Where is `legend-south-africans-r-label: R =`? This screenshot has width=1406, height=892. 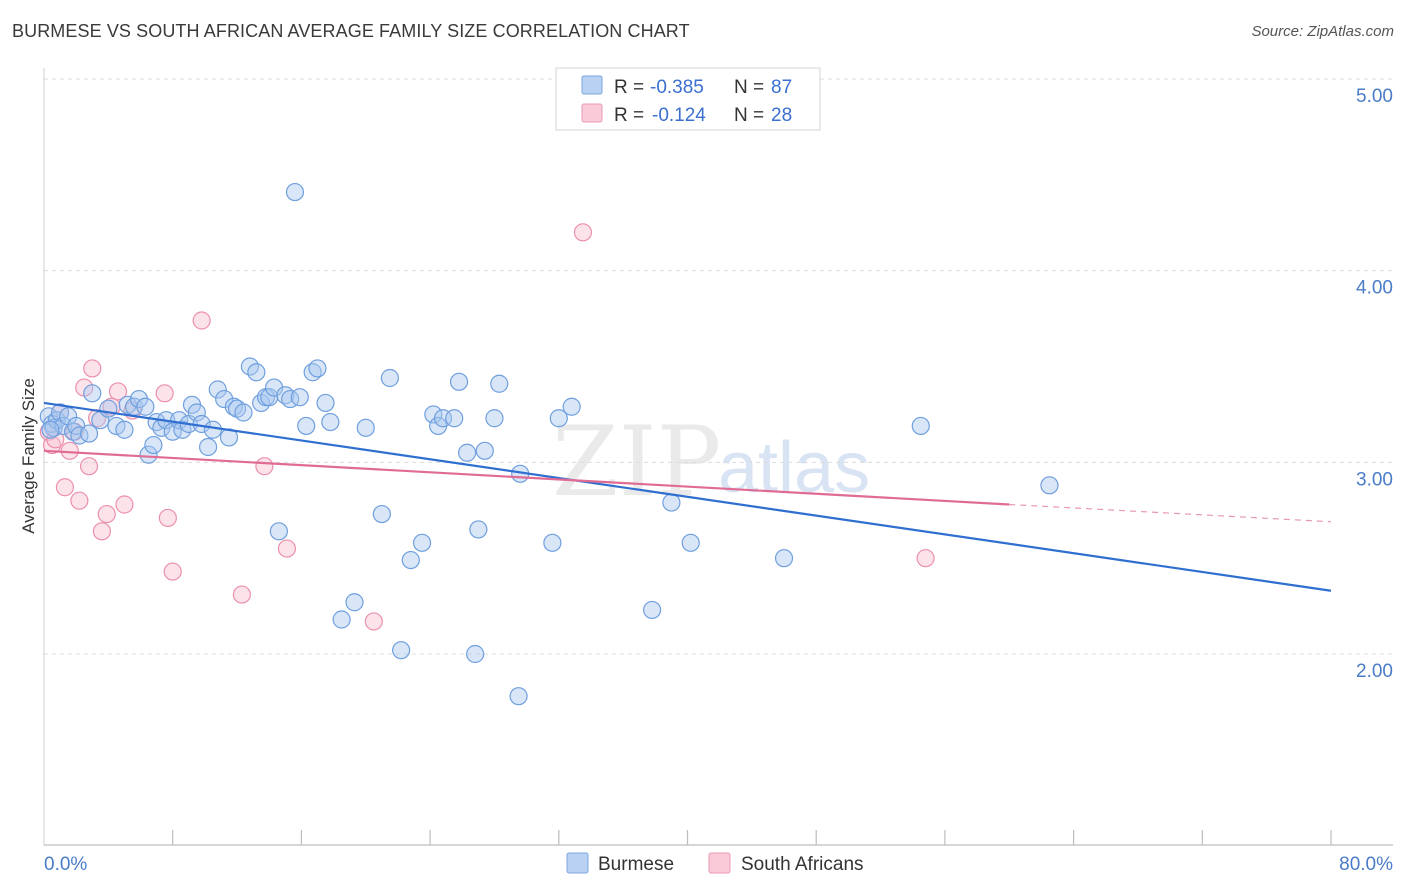 legend-south-africans-r-label: R = is located at coordinates (629, 115).